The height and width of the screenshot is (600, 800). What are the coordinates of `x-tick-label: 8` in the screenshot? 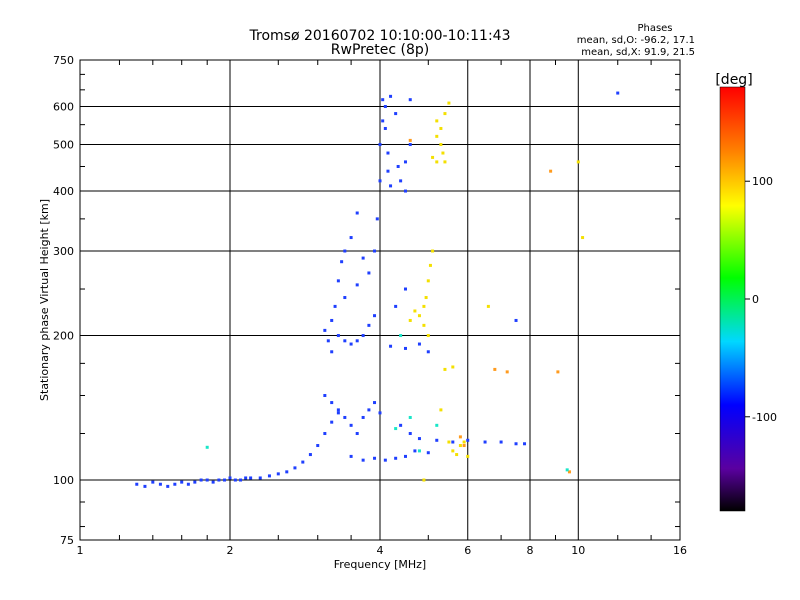 It's located at (530, 550).